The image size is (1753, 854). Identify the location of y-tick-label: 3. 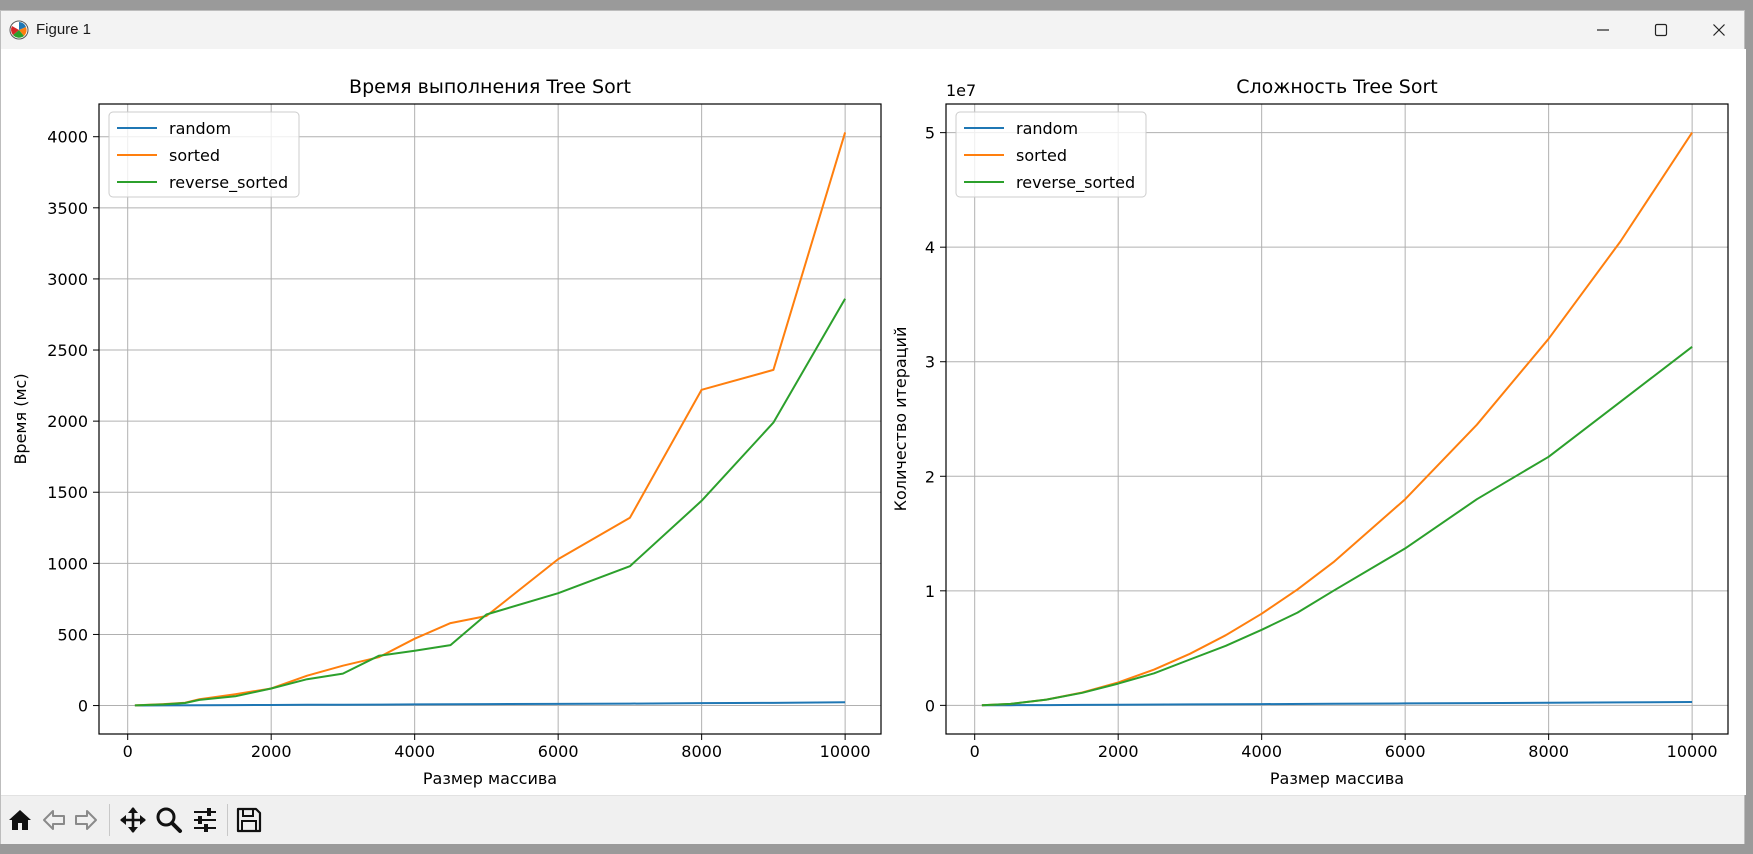
(930, 362).